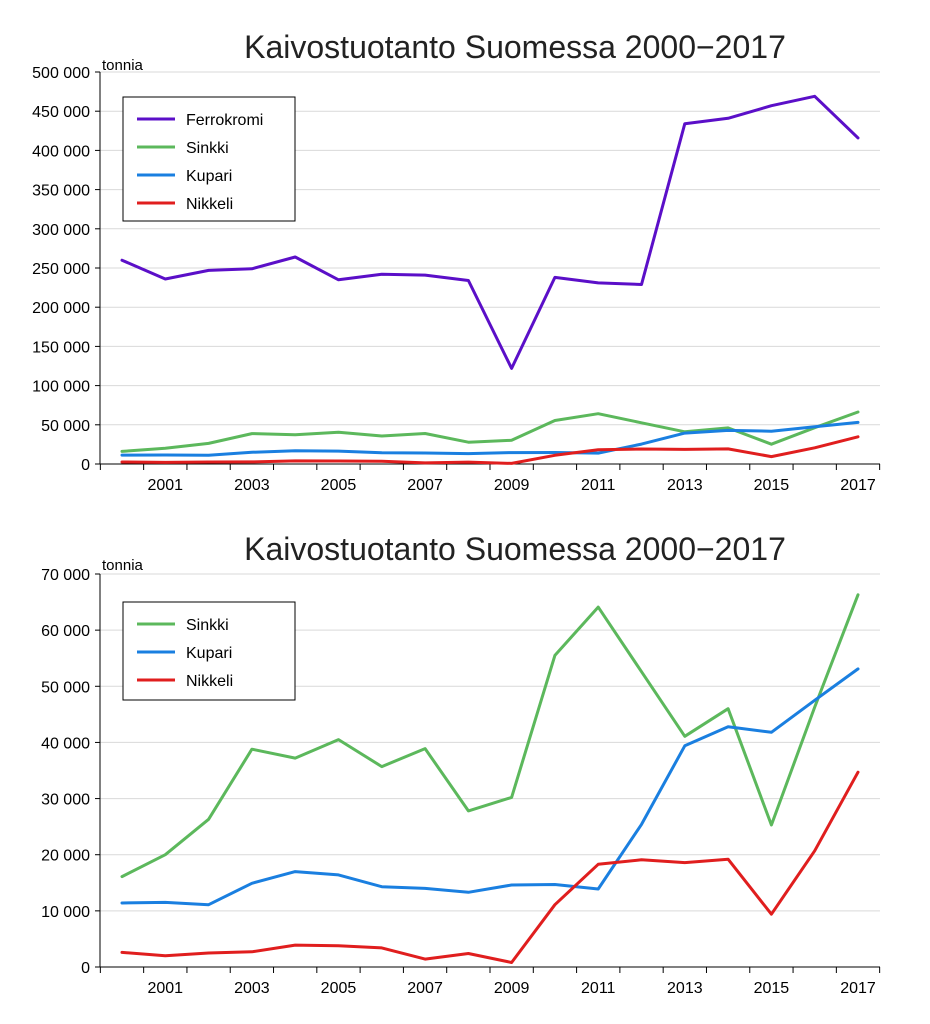  I want to click on y-tick-label: 70 000, so click(65, 575).